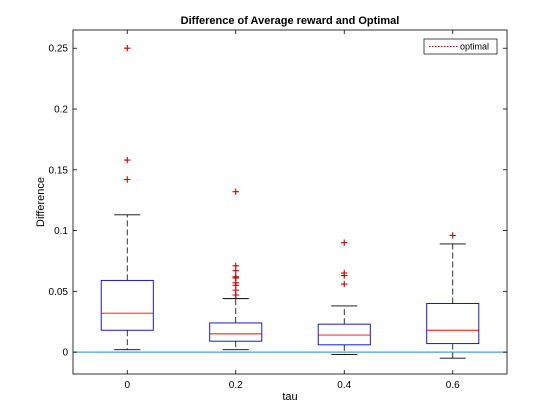  What do you see at coordinates (344, 297) in the screenshot?
I see `box-group-0.4` at bounding box center [344, 297].